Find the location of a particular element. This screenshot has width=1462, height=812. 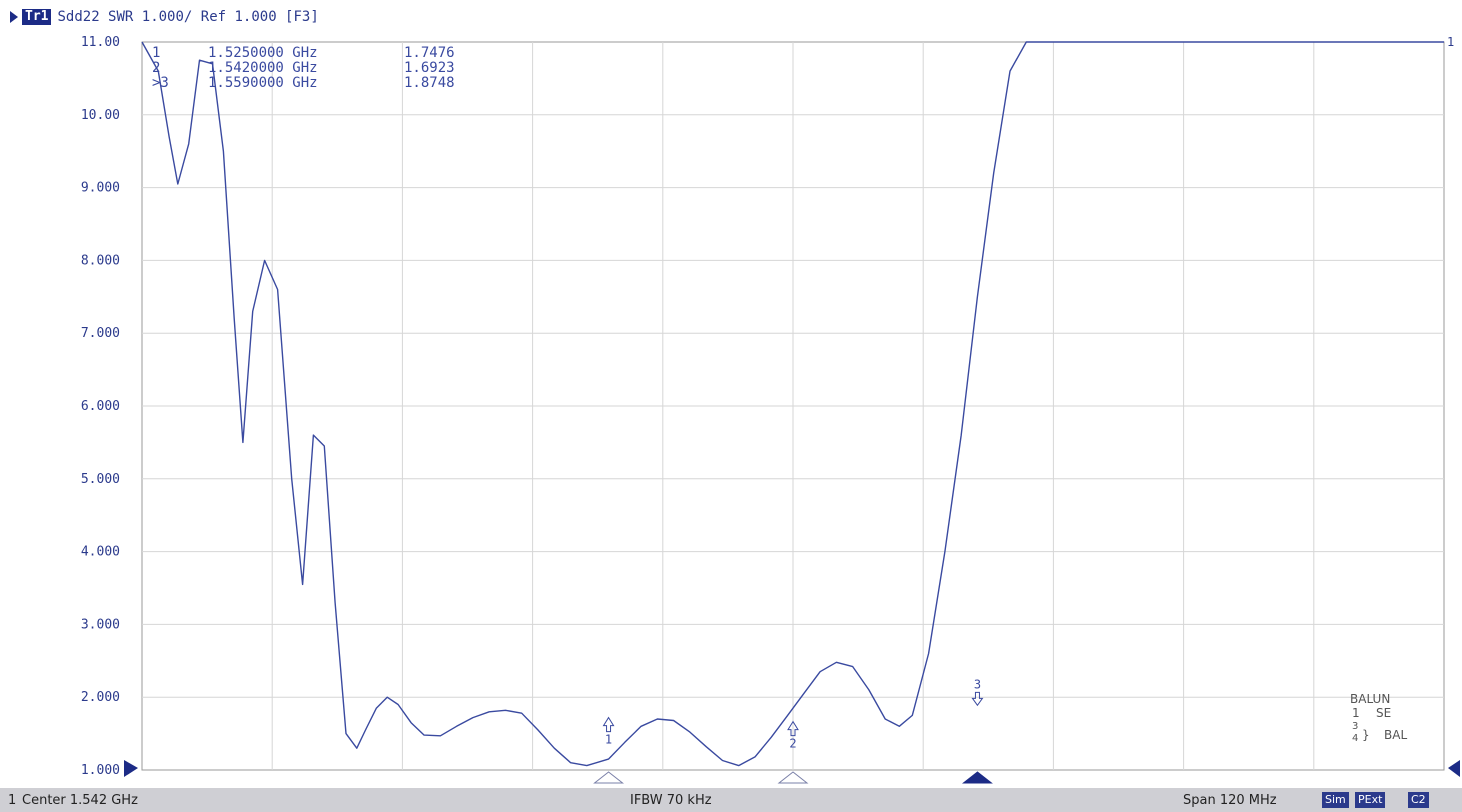

marker-table-freq: 1.5590000 GHz is located at coordinates (263, 83).